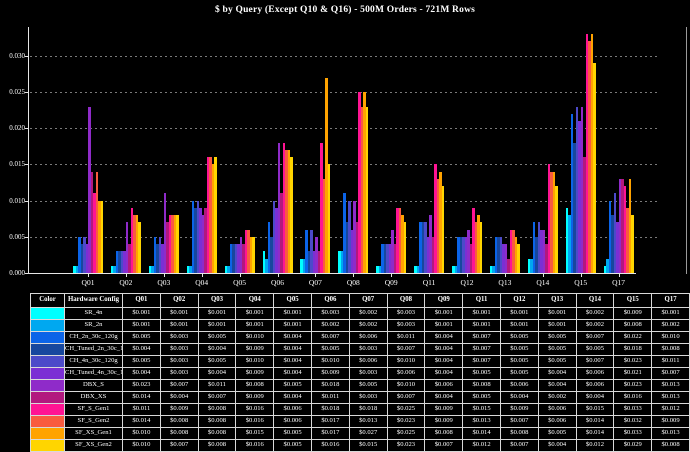  Describe the element at coordinates (28, 150) in the screenshot. I see `y-axis-line` at that location.